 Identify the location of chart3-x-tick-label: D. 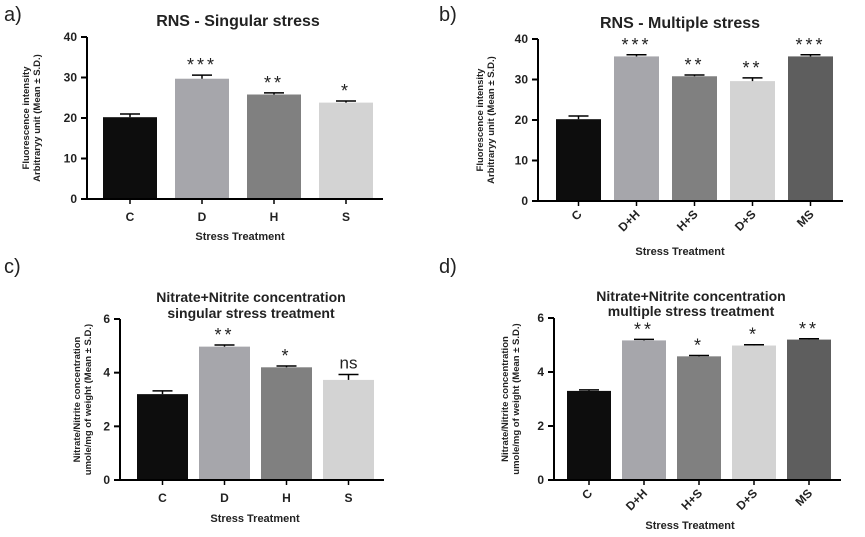
(224, 498).